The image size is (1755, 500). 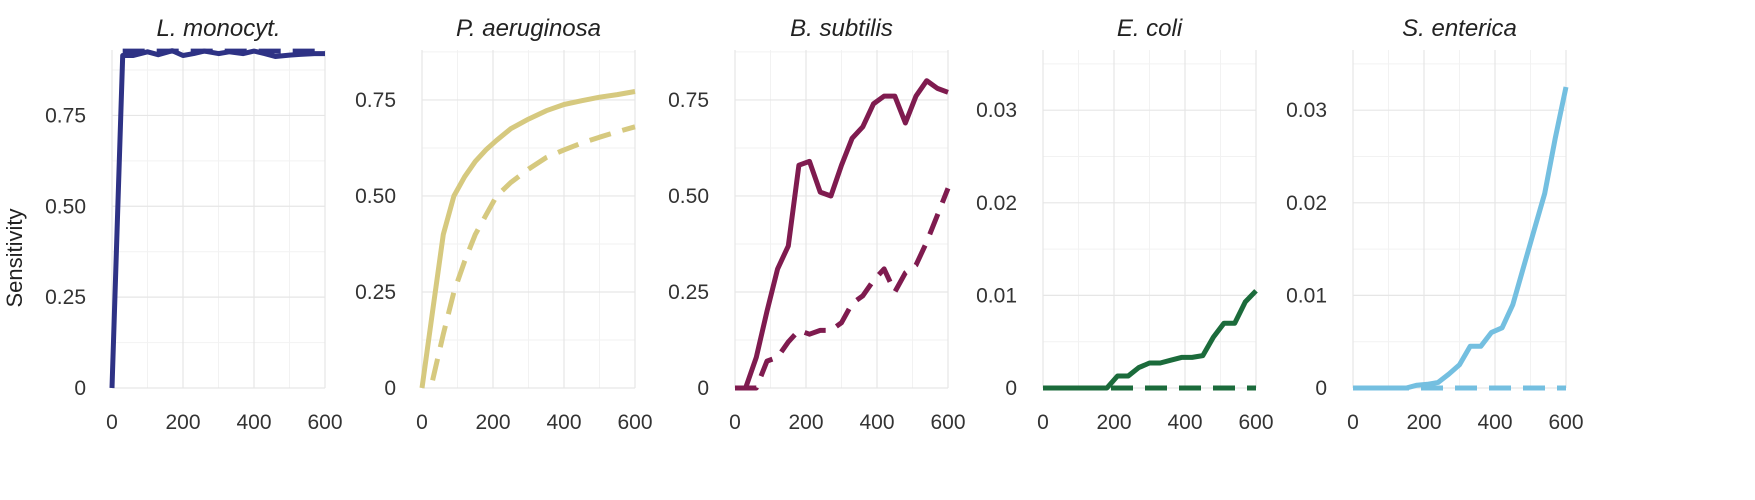 I want to click on panel-title: E. coli, so click(x=1150, y=28).